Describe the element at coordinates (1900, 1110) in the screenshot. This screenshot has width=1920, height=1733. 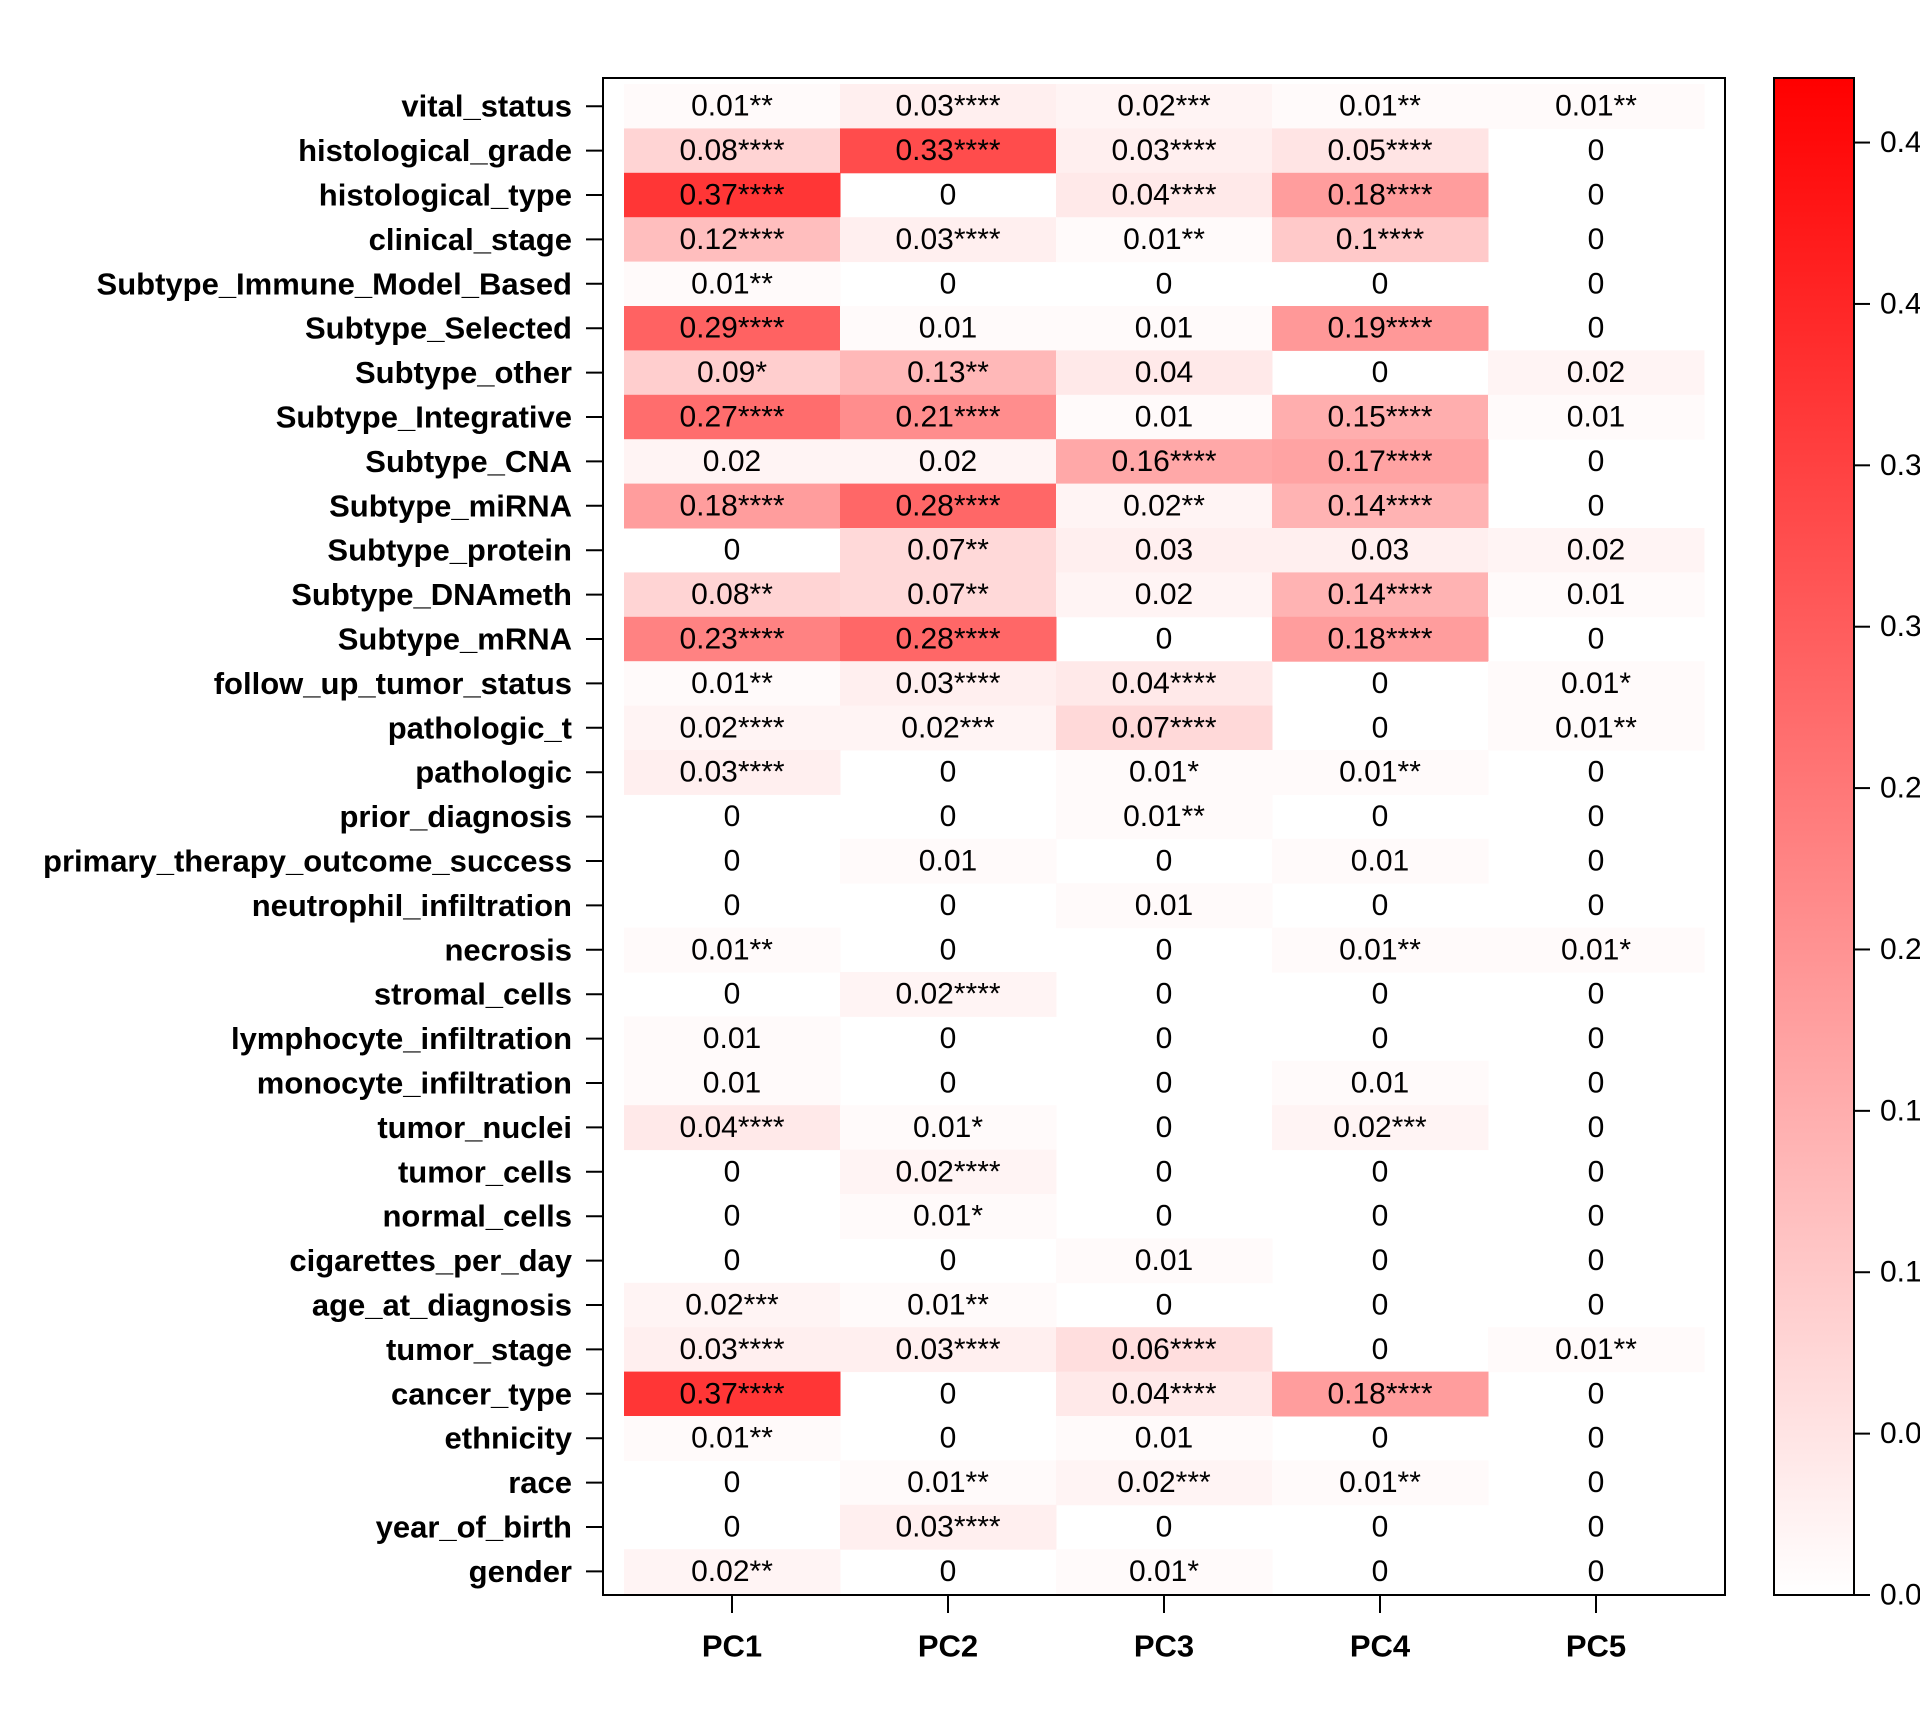
I see `colorbar-tick-label: 0.15` at that location.